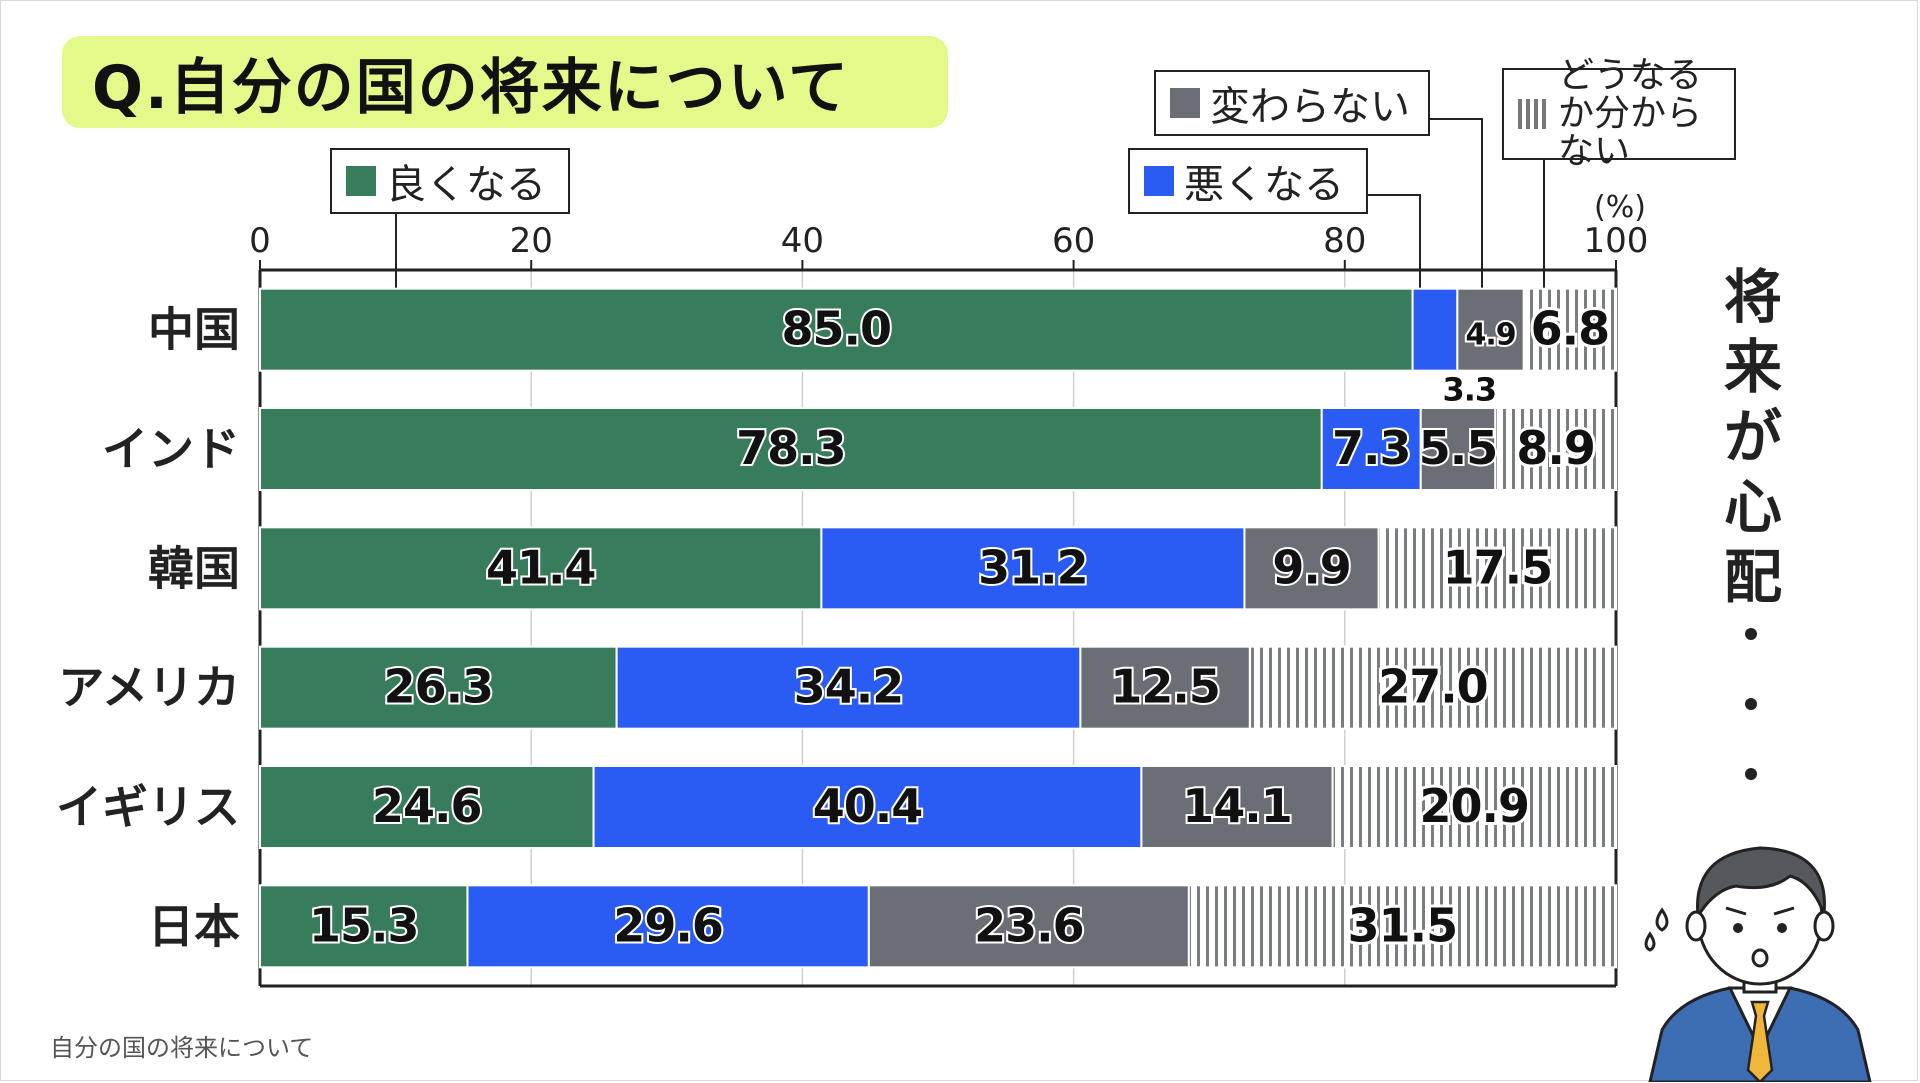  Describe the element at coordinates (1533, 114) in the screenshot. I see `legend-swatch-unknown` at that location.